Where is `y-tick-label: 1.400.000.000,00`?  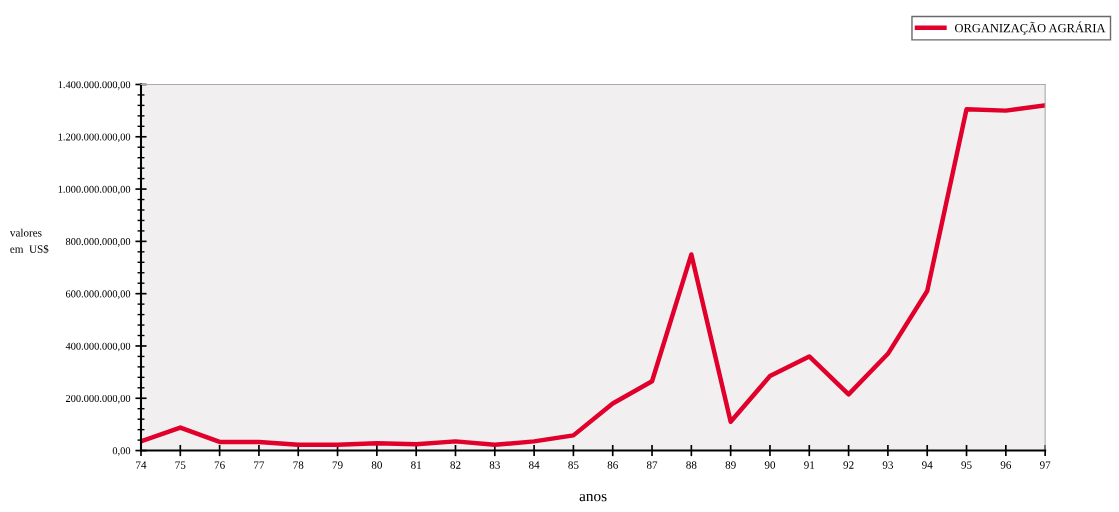 y-tick-label: 1.400.000.000,00 is located at coordinates (94, 85).